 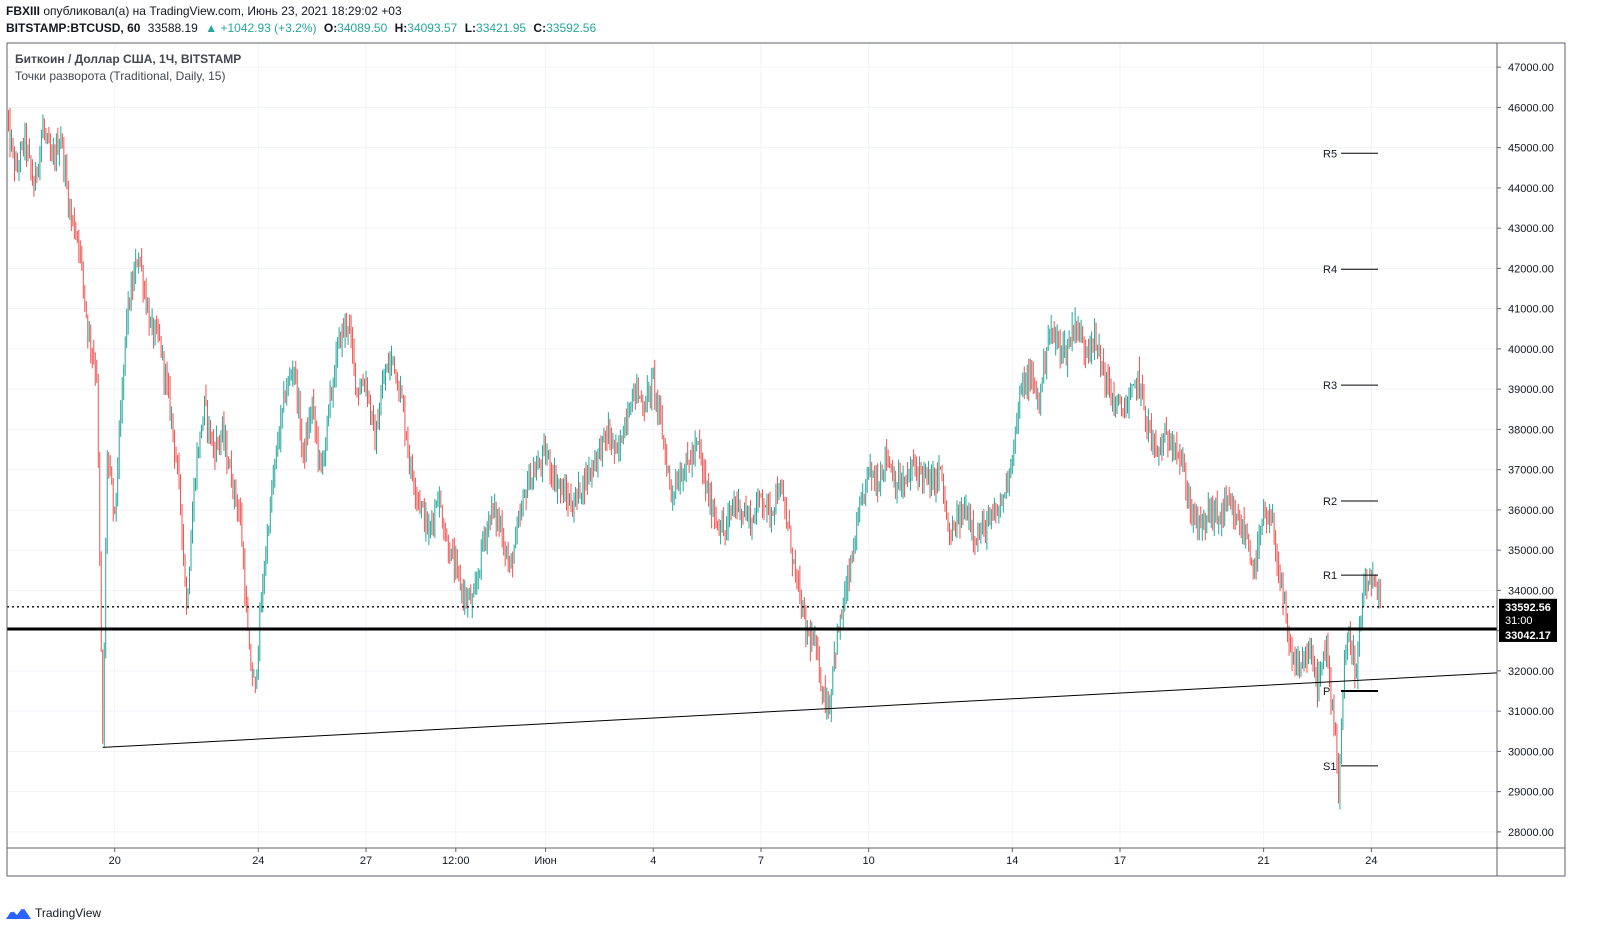 What do you see at coordinates (1330, 576) in the screenshot?
I see `pivot-label-r1: R1` at bounding box center [1330, 576].